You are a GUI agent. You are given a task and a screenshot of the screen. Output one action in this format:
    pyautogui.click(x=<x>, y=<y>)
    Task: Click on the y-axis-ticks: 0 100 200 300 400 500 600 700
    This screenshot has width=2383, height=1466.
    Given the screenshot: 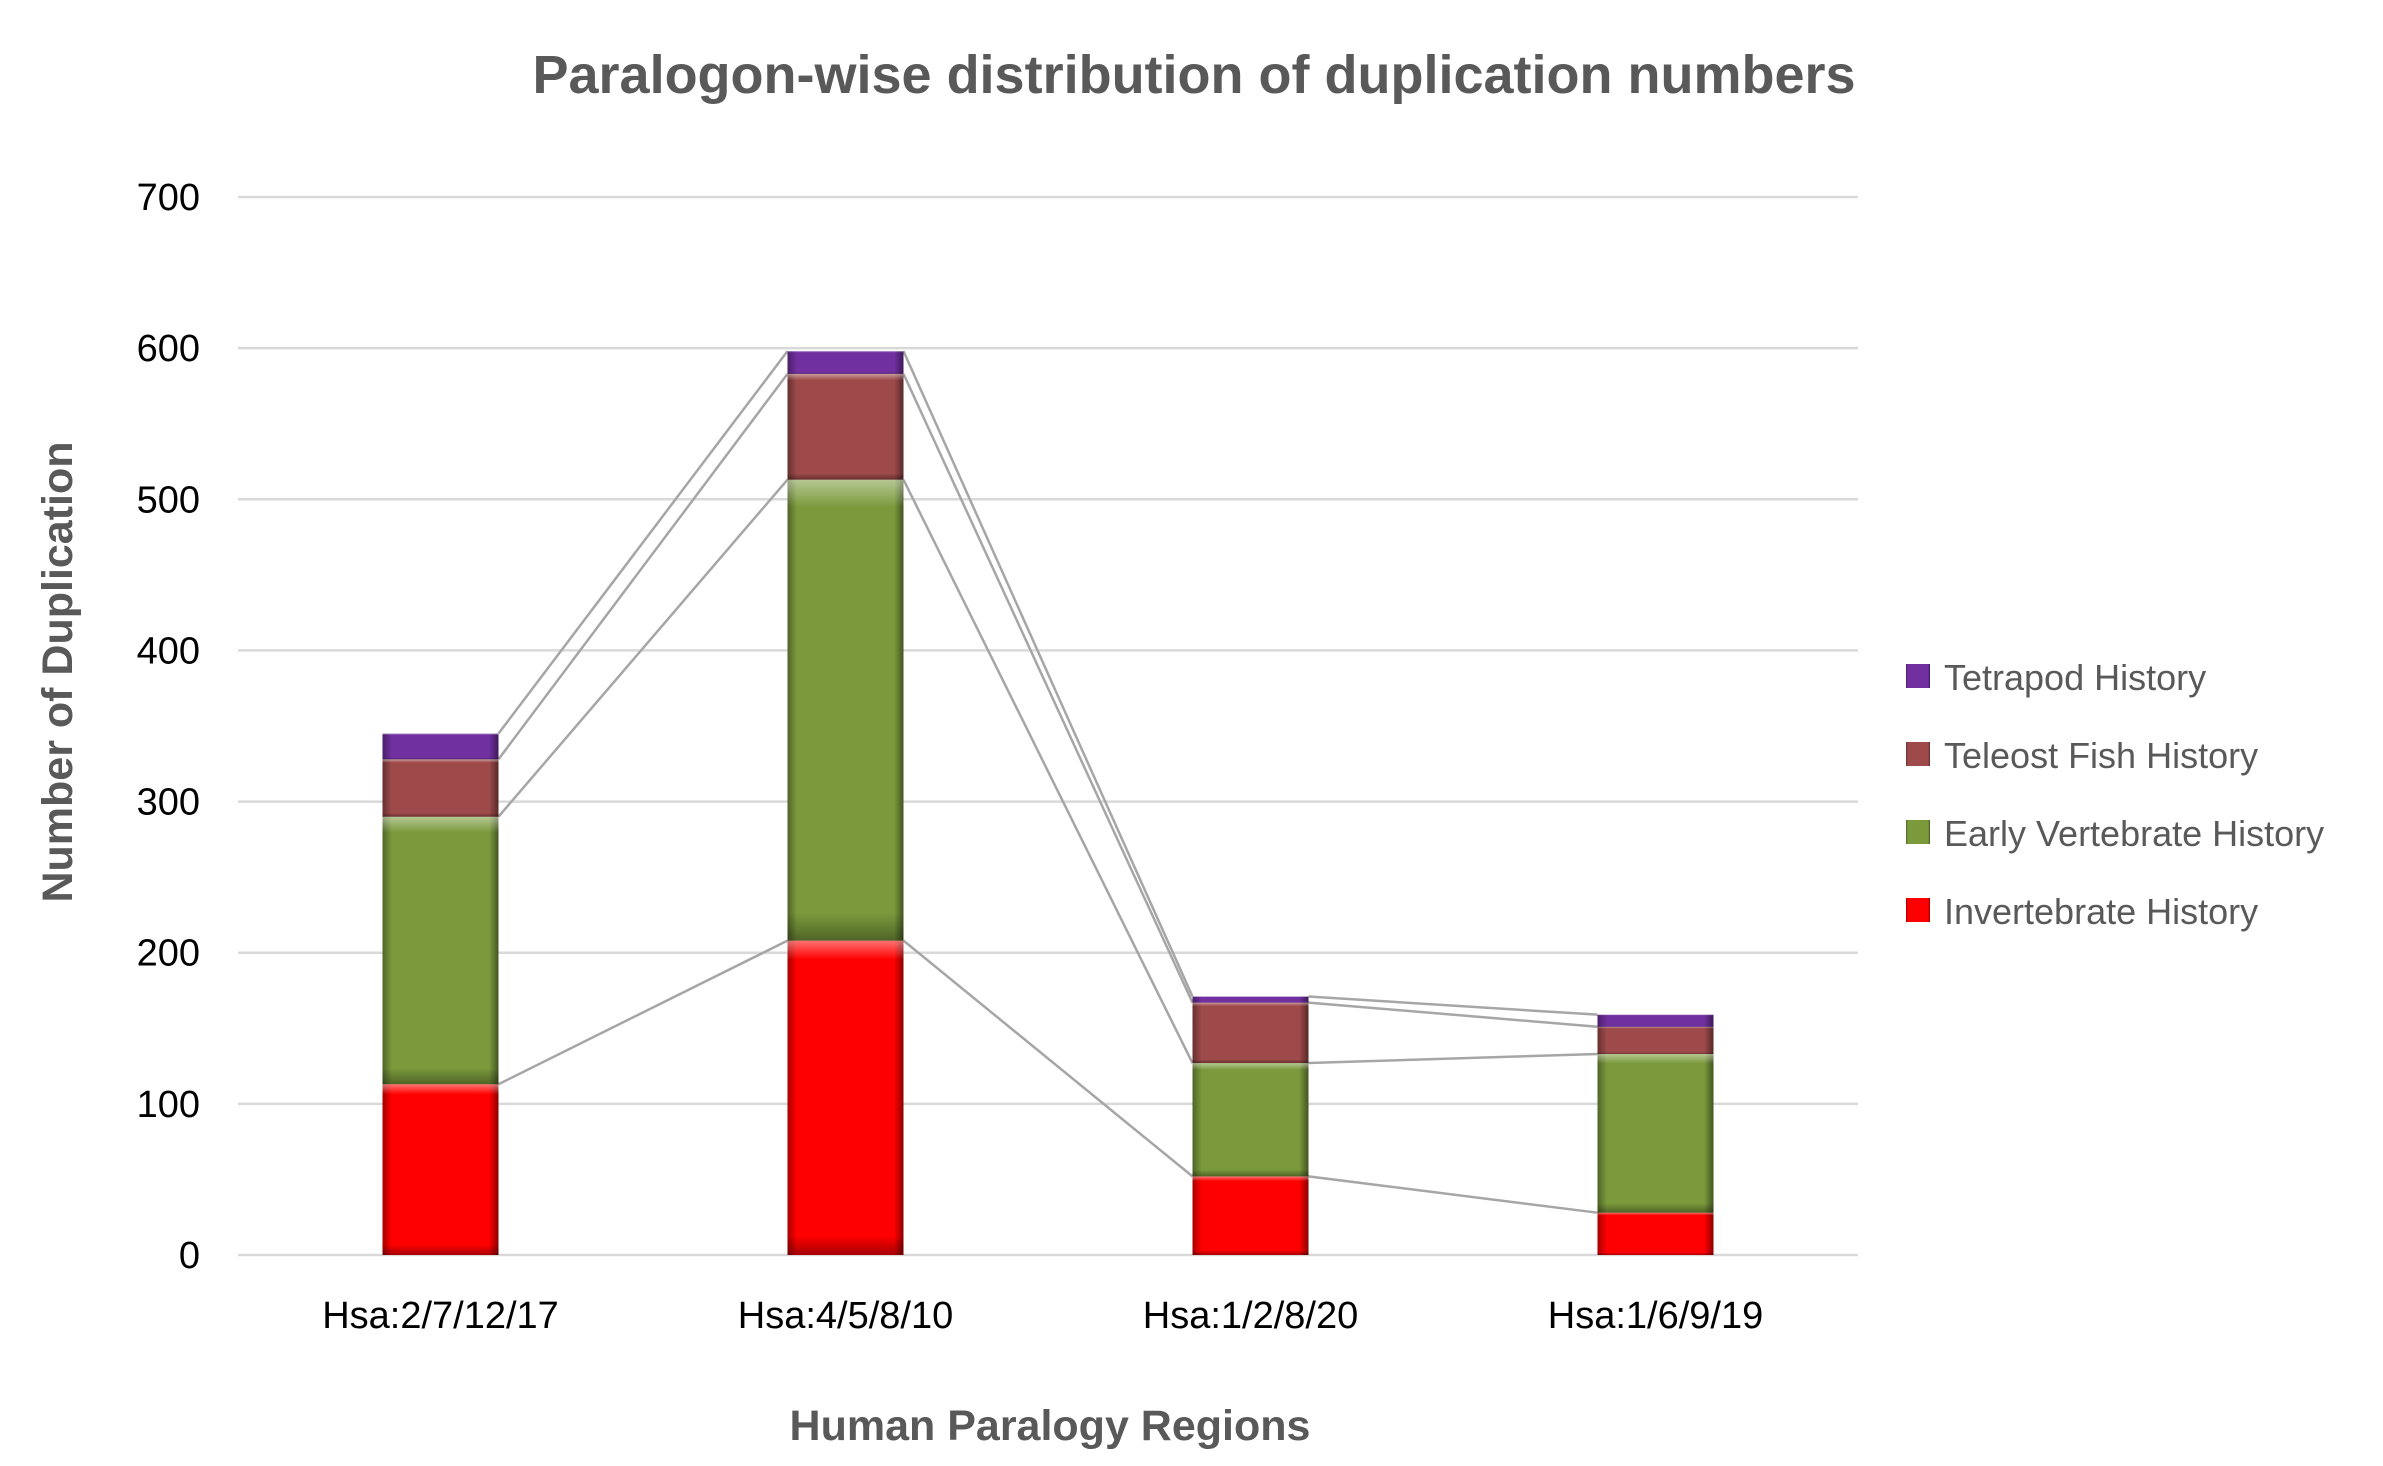 What is the action you would take?
    pyautogui.click(x=168, y=727)
    